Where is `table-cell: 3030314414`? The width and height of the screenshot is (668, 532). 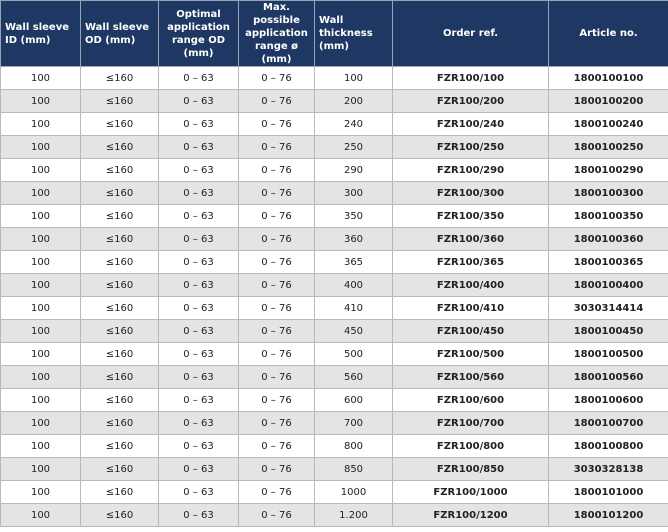
table-cell: 3030314414 is located at coordinates (608, 308).